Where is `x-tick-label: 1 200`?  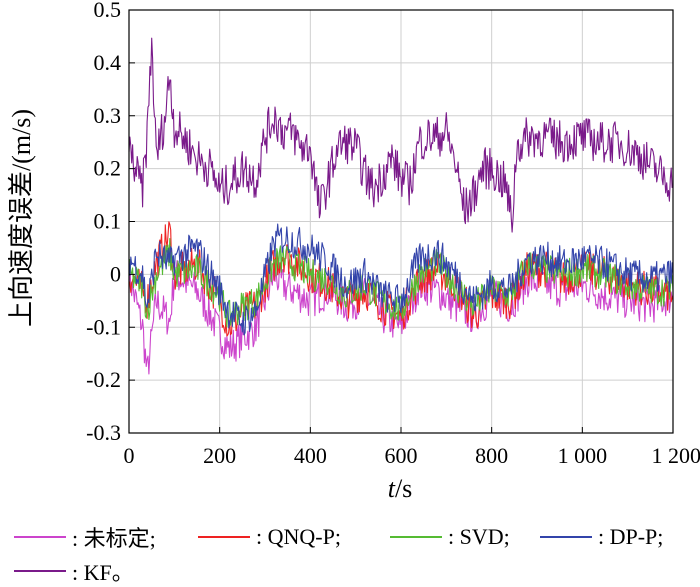 x-tick-label: 1 200 is located at coordinates (676, 455).